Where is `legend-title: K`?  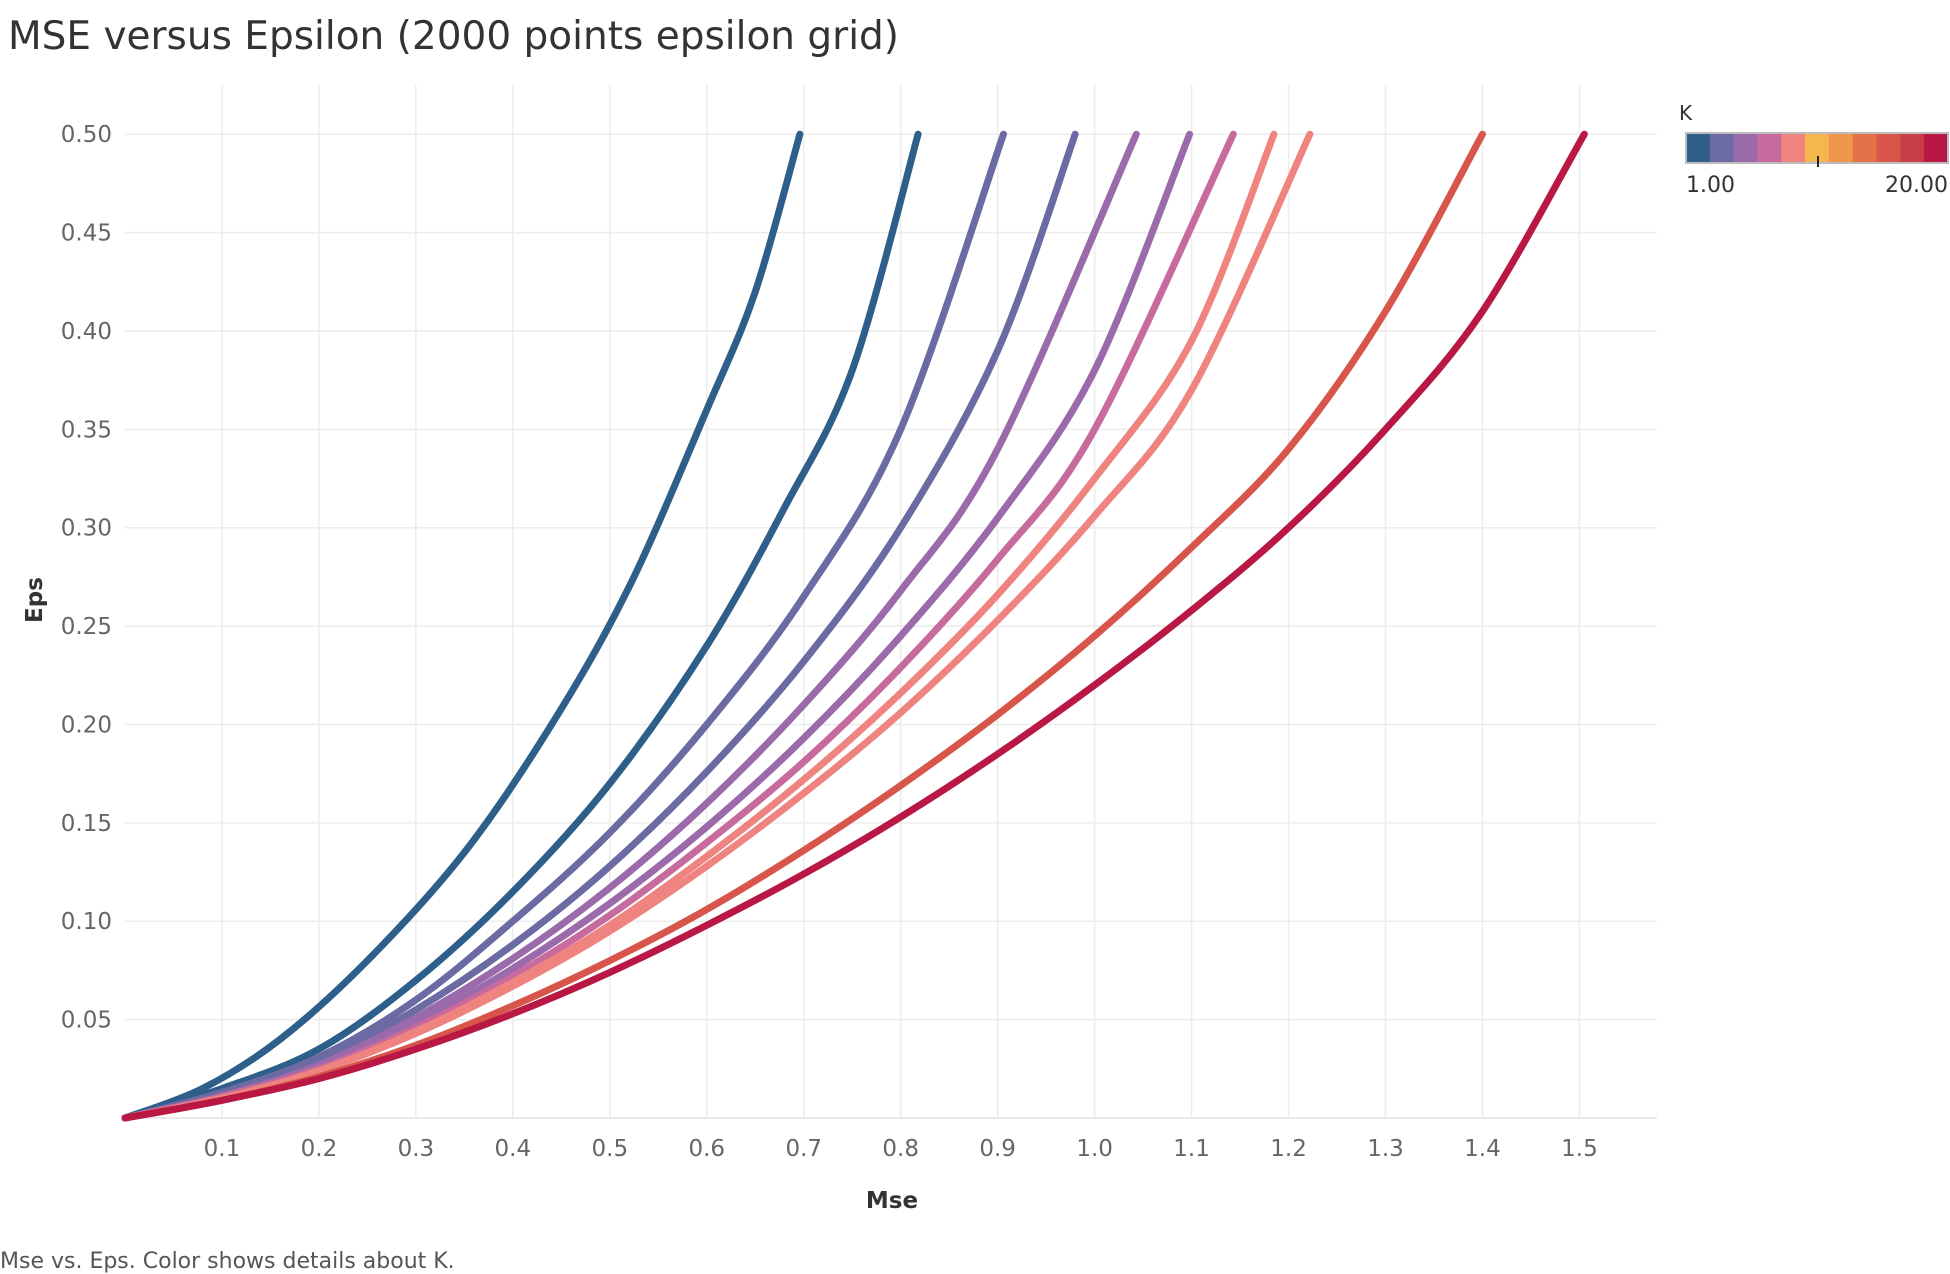
legend-title: K is located at coordinates (1686, 113).